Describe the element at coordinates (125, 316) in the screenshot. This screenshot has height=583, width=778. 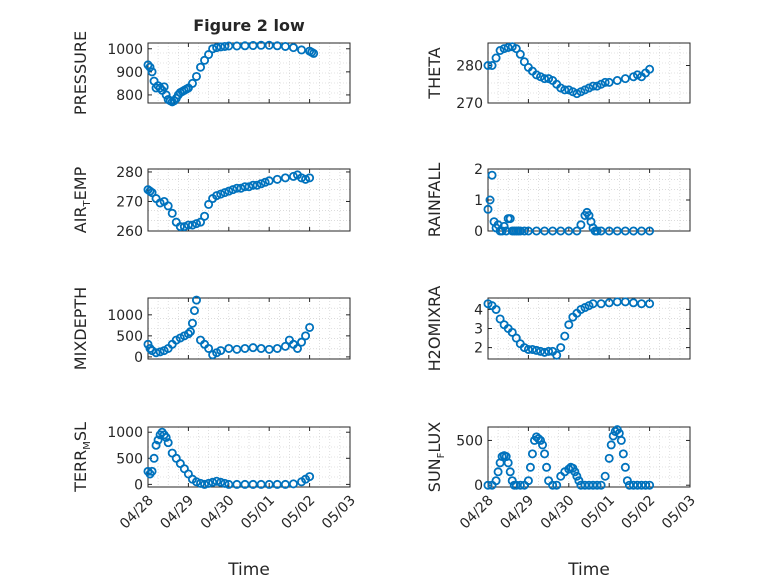
I see `y-tick-label: 1000` at that location.